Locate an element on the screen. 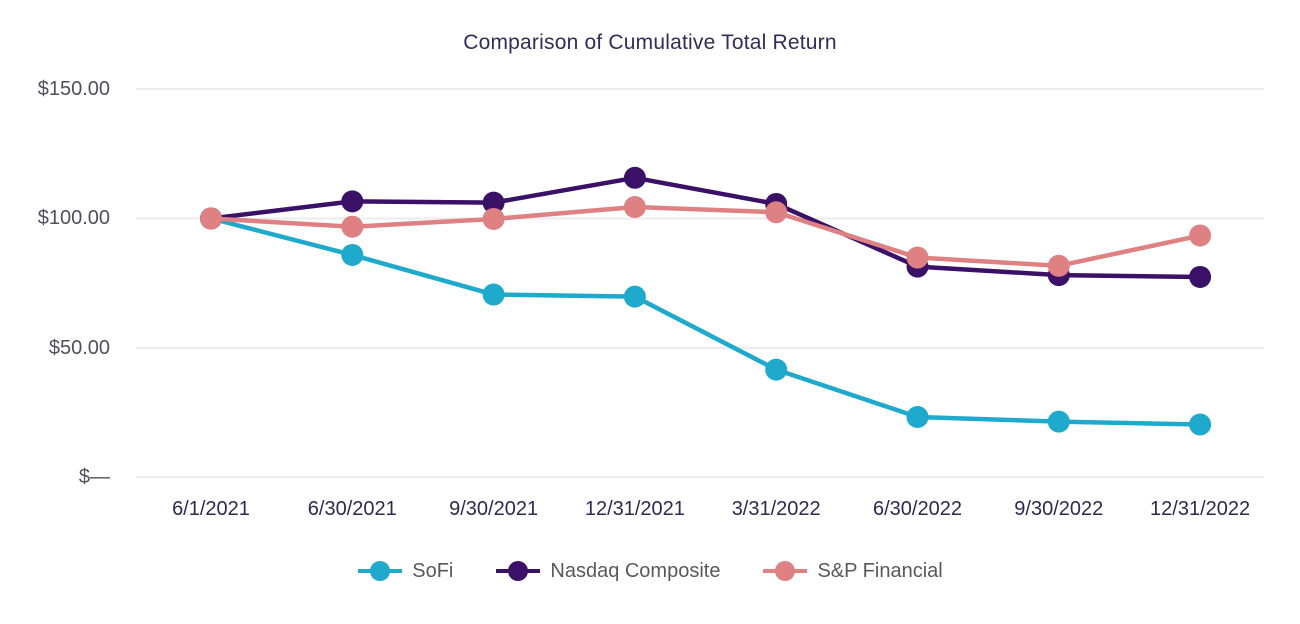 This screenshot has width=1300, height=624. x-tick-label: 9/30/2022 is located at coordinates (1059, 509).